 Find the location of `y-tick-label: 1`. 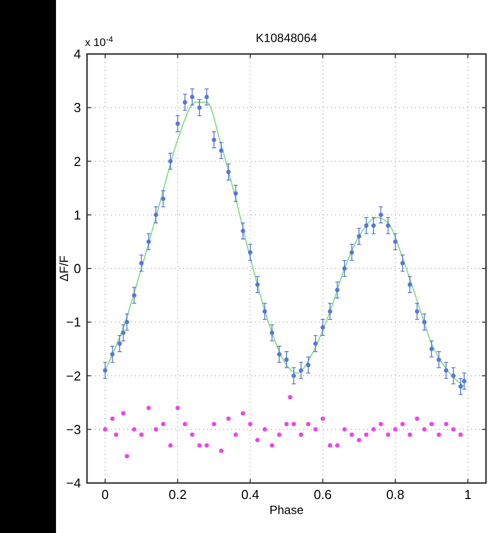

y-tick-label: 1 is located at coordinates (77, 214).